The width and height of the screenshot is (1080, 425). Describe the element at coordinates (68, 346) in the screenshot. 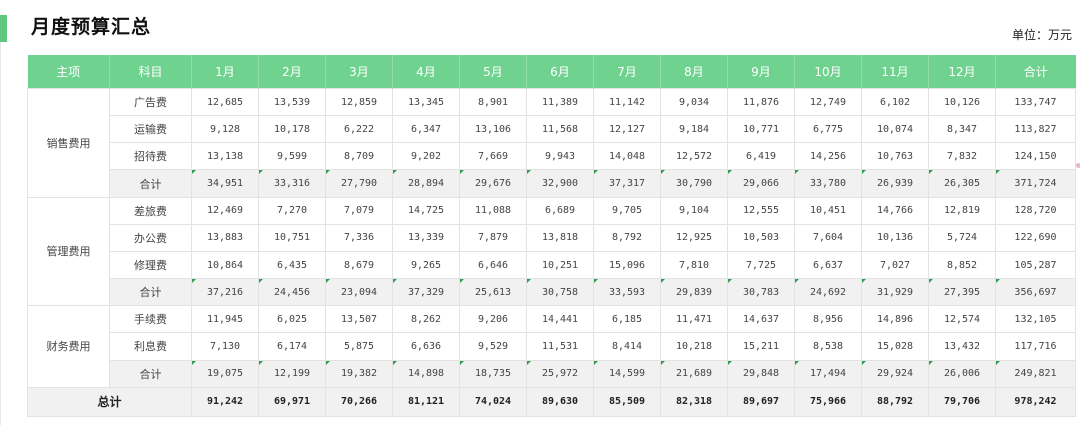

I see `group-label: 财务费用` at that location.